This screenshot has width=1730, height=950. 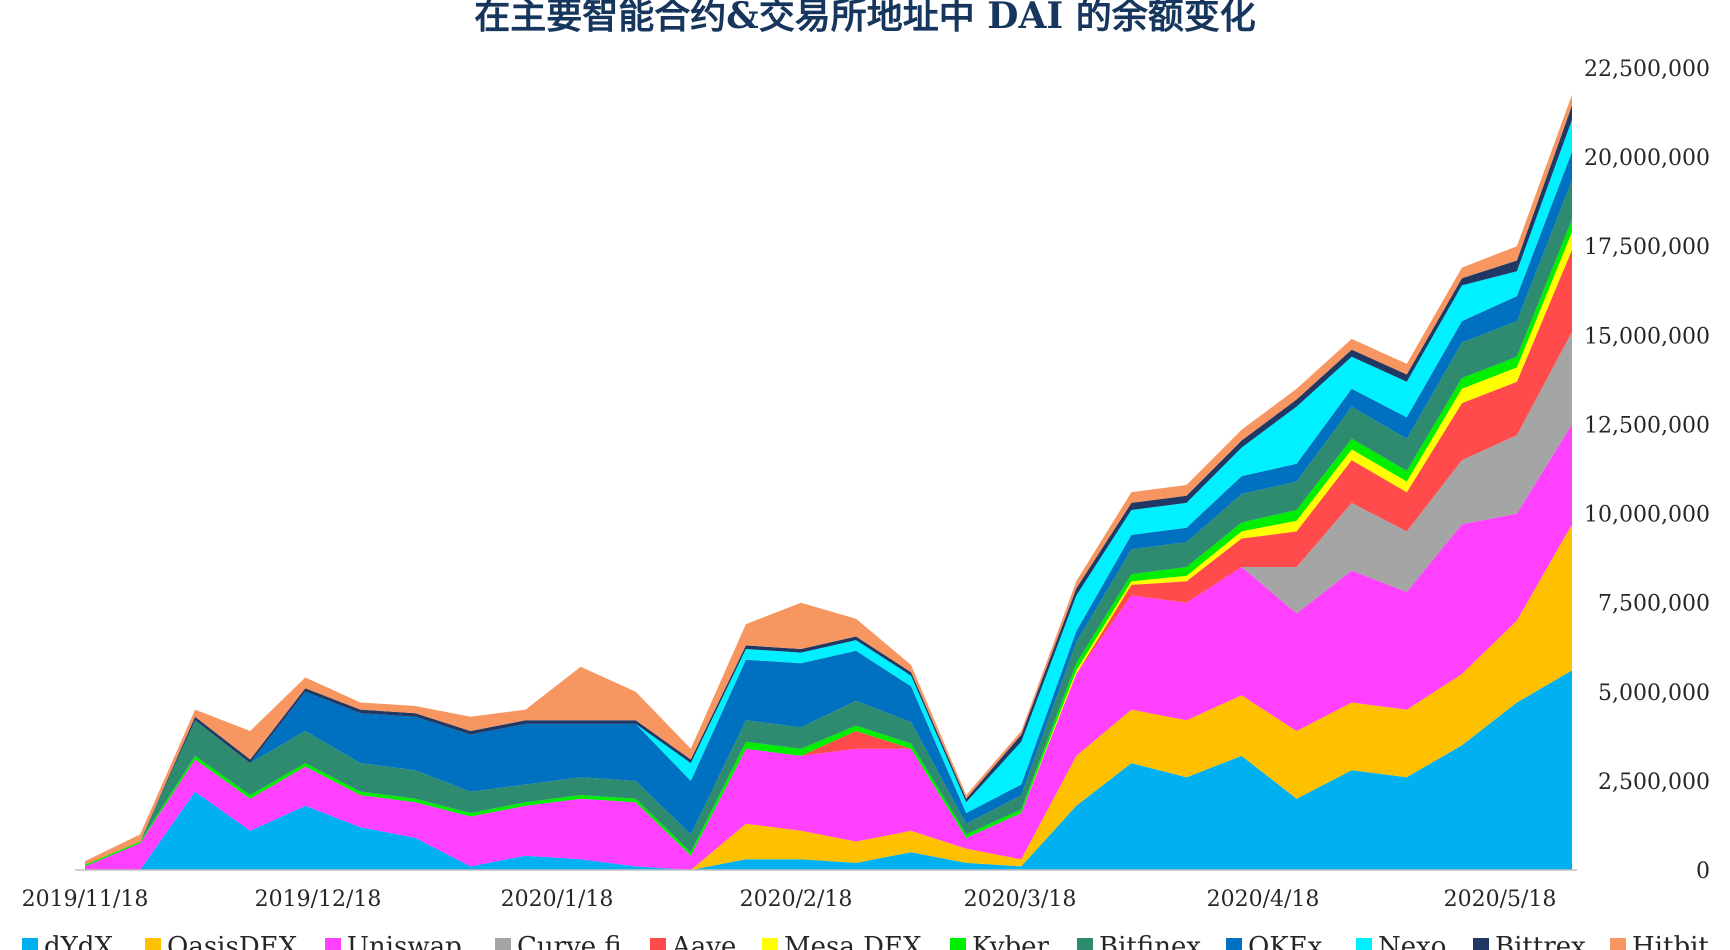 What do you see at coordinates (1647, 336) in the screenshot?
I see `y-tick-label: 15,000,000` at bounding box center [1647, 336].